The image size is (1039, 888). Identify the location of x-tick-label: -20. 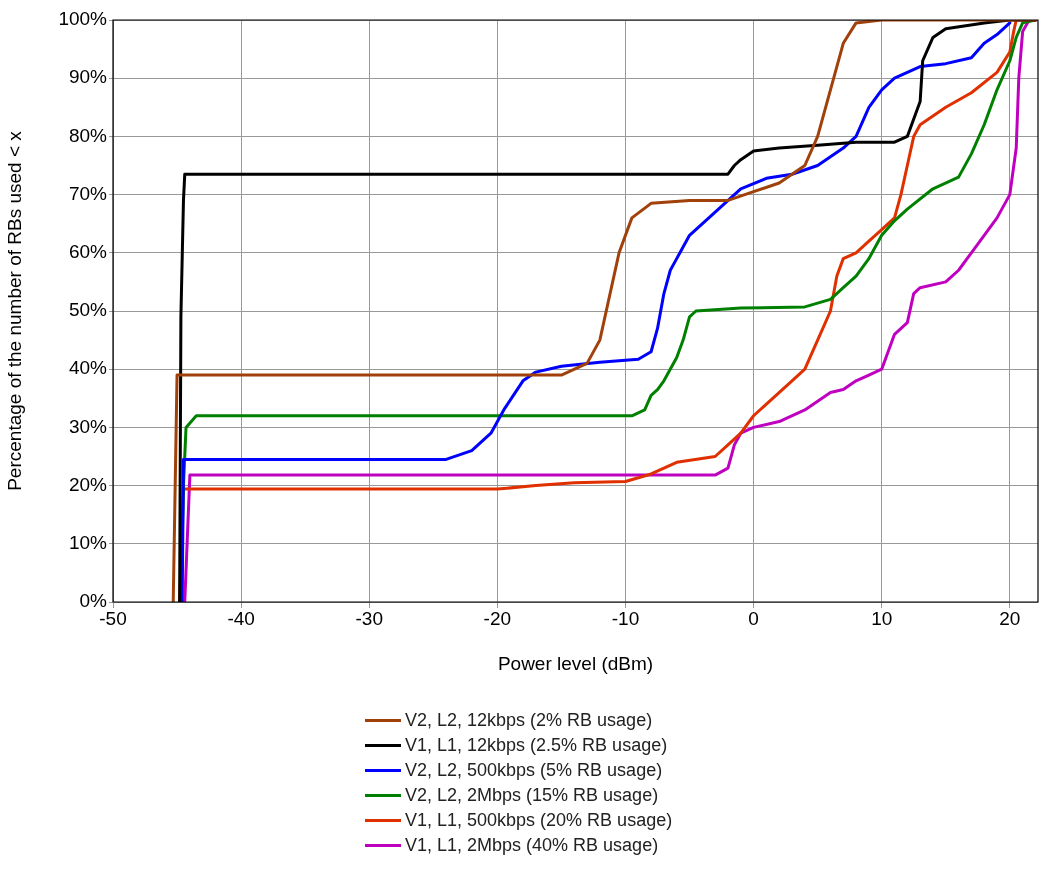
(497, 618).